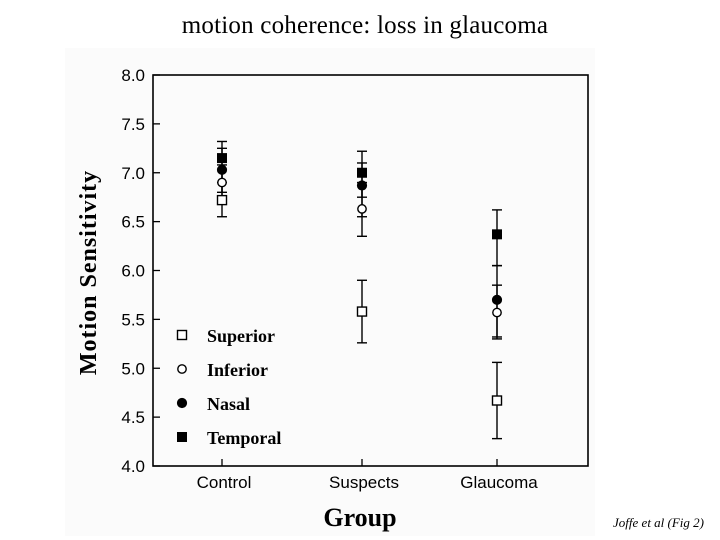  Describe the element at coordinates (658, 522) in the screenshot. I see `figure-caption: Joffe et al (Fig 2)` at that location.